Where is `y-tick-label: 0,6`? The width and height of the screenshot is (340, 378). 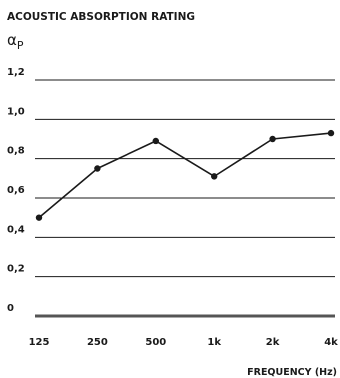 y-tick-label: 0,6 is located at coordinates (16, 190).